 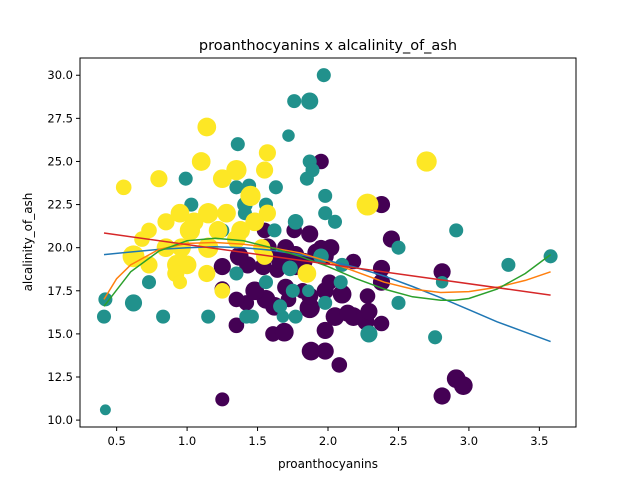 What do you see at coordinates (60, 118) in the screenshot?
I see `y-tick-label: 27.5` at bounding box center [60, 118].